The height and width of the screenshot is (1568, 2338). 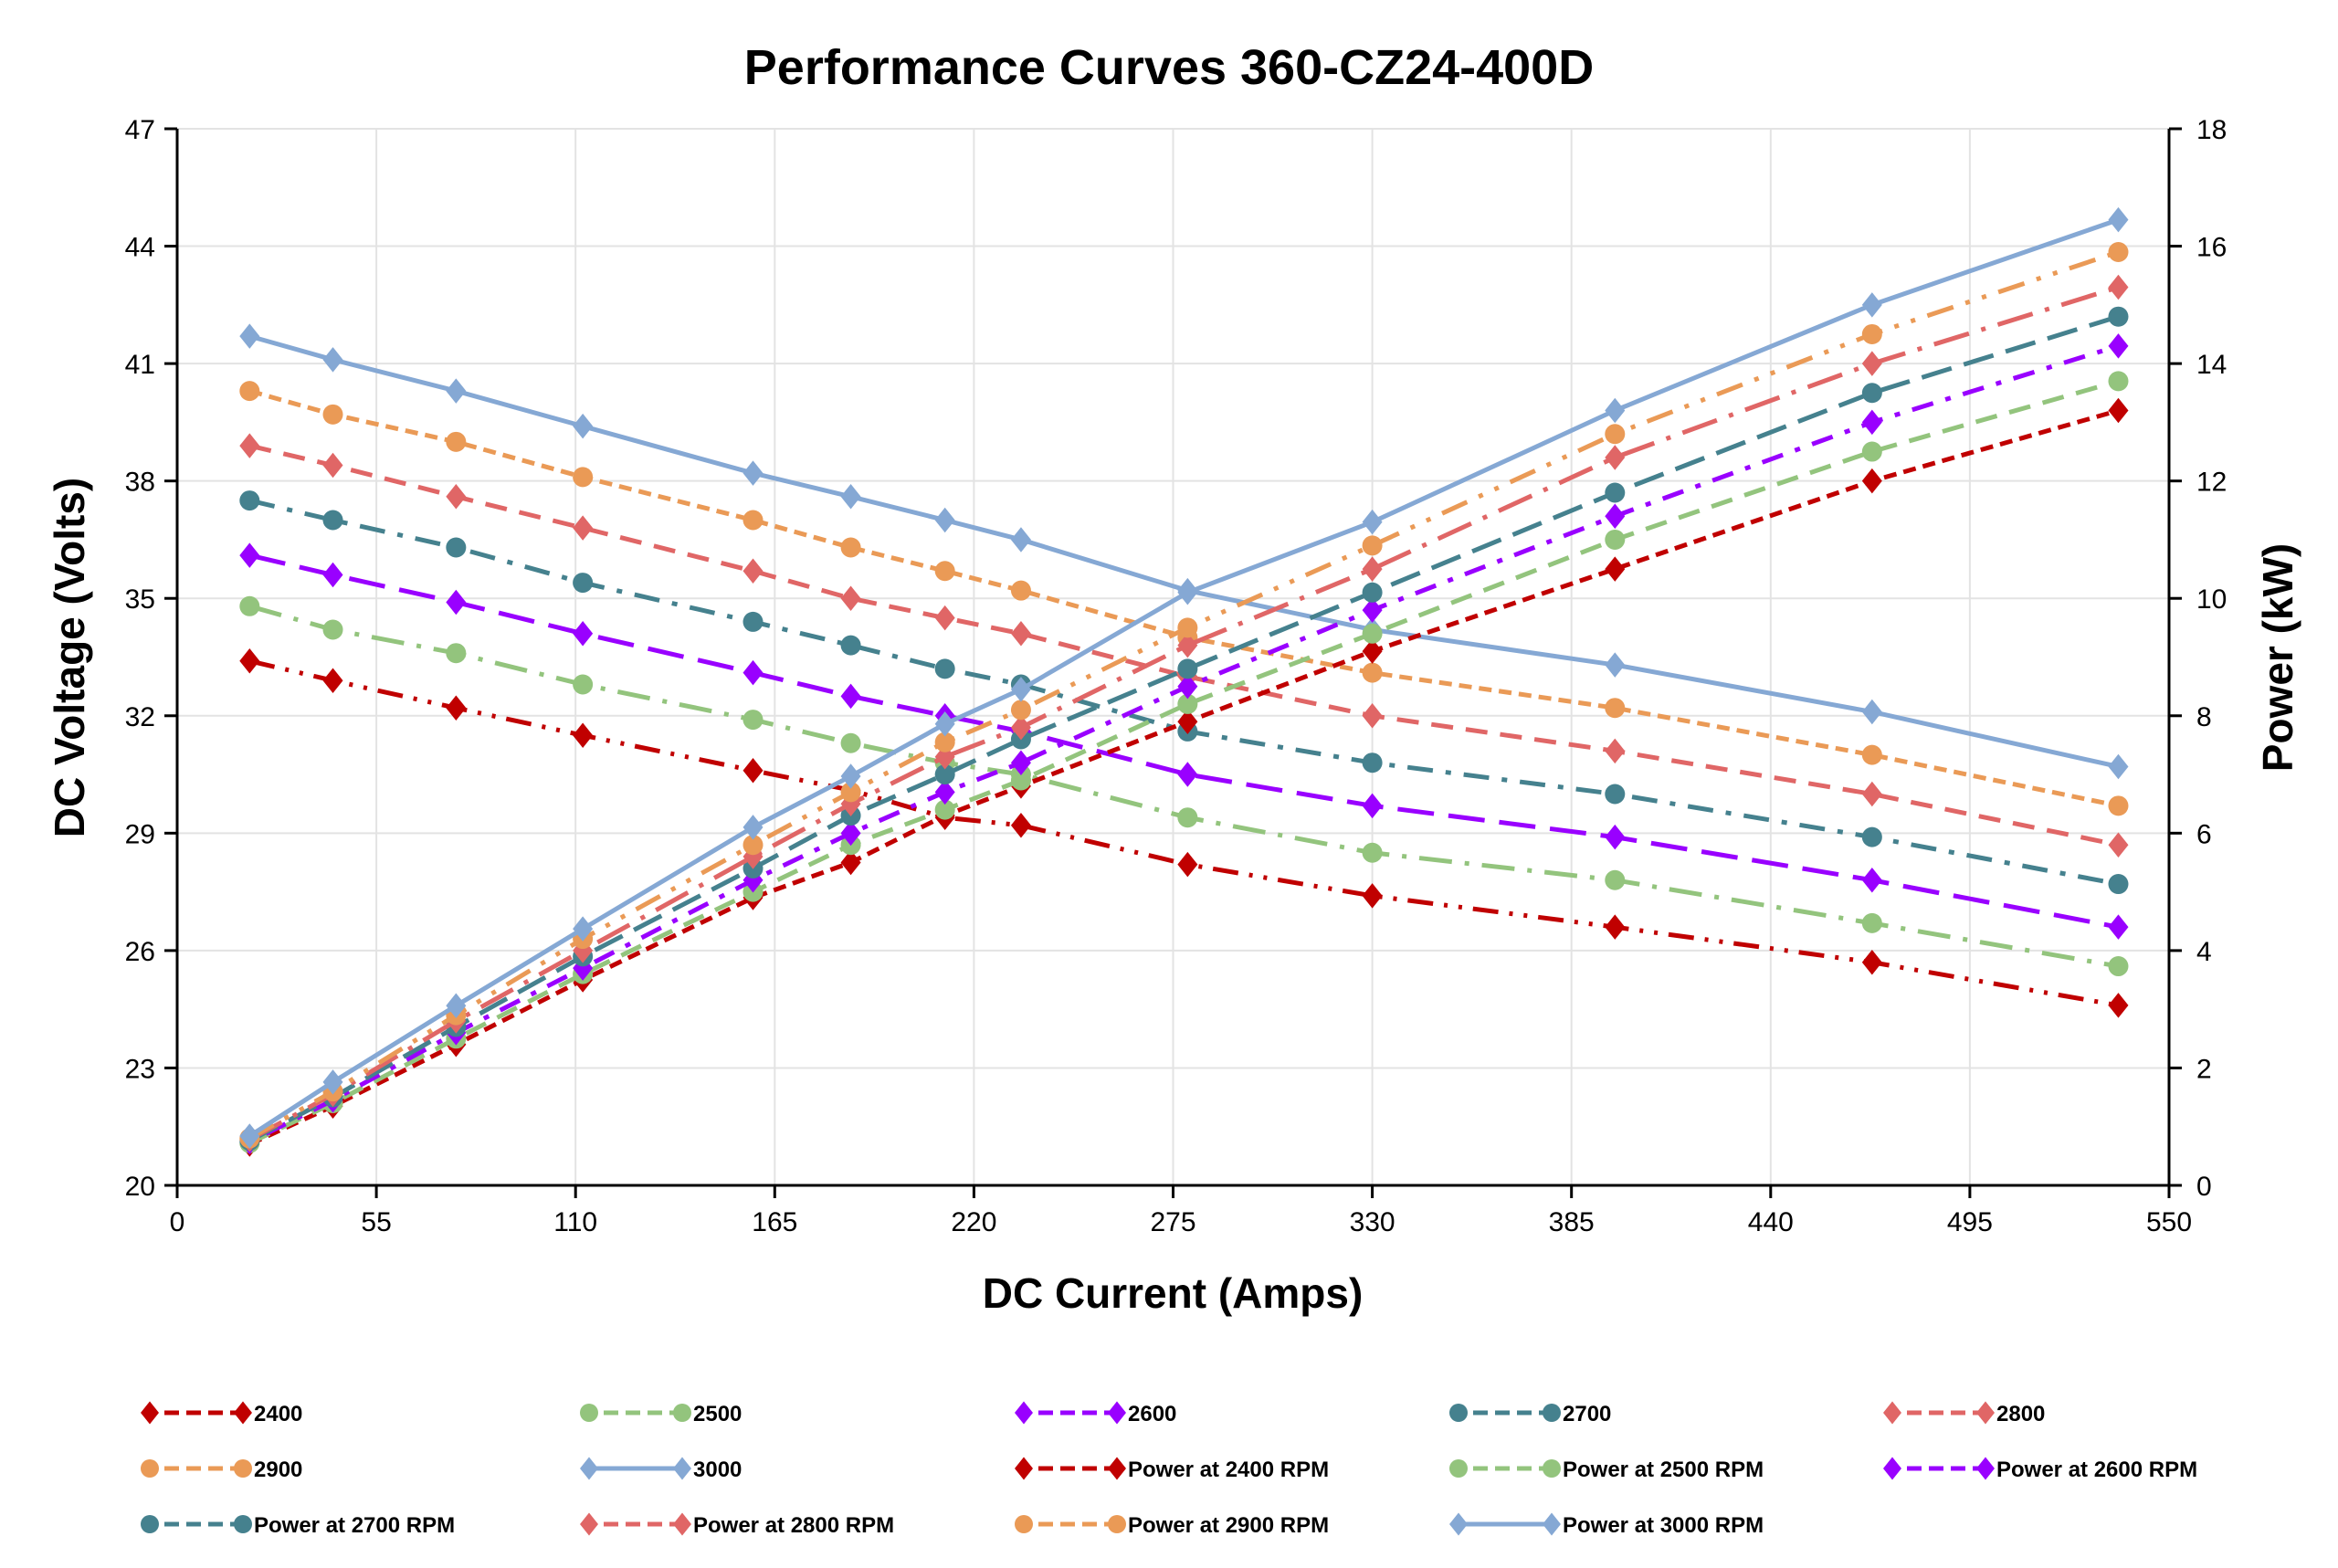 I want to click on x-tick-label: 275, so click(x=1172, y=1222).